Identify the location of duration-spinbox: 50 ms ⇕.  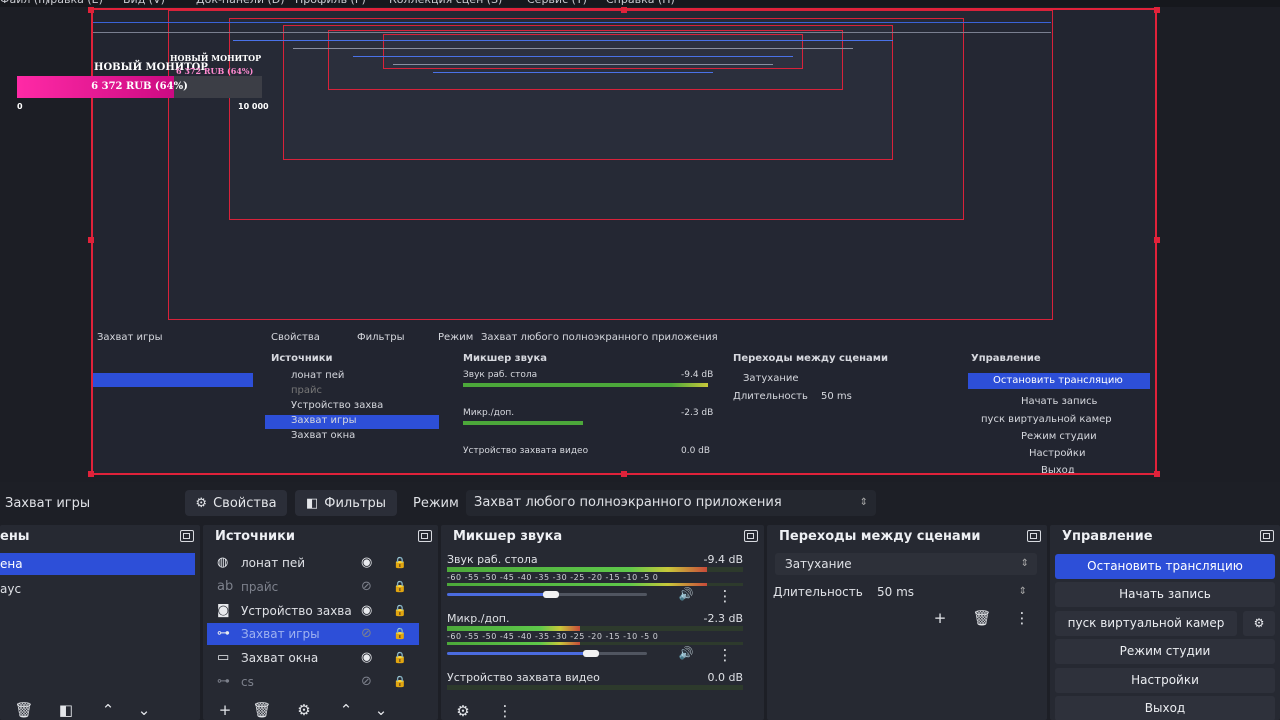
(952, 592).